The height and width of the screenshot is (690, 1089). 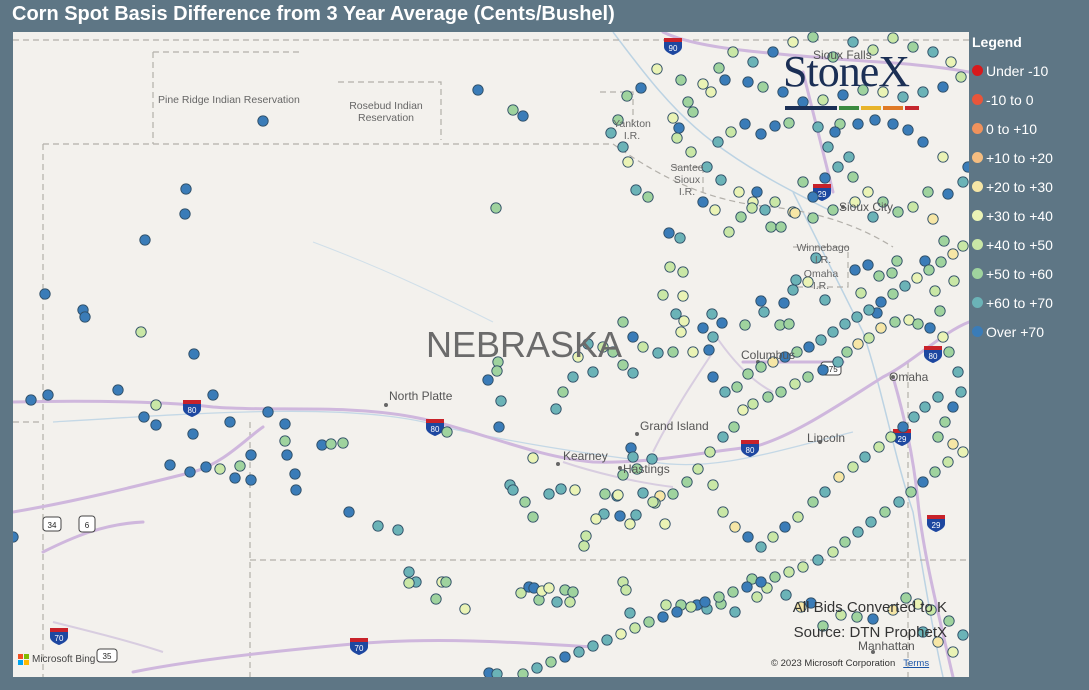 What do you see at coordinates (1012, 186) in the screenshot?
I see `legend-item: +20 to +30` at bounding box center [1012, 186].